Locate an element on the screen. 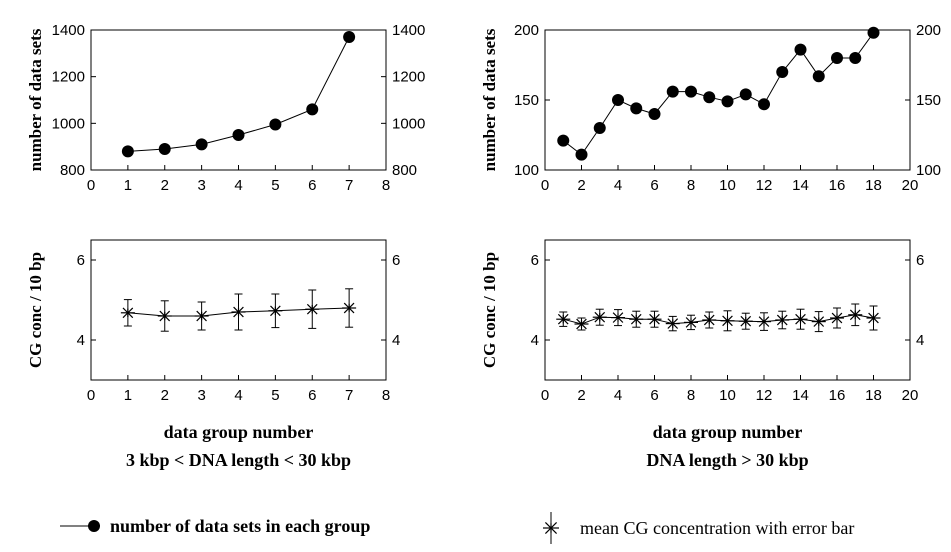  y-axis-label: number of data sets is located at coordinates (489, 99).